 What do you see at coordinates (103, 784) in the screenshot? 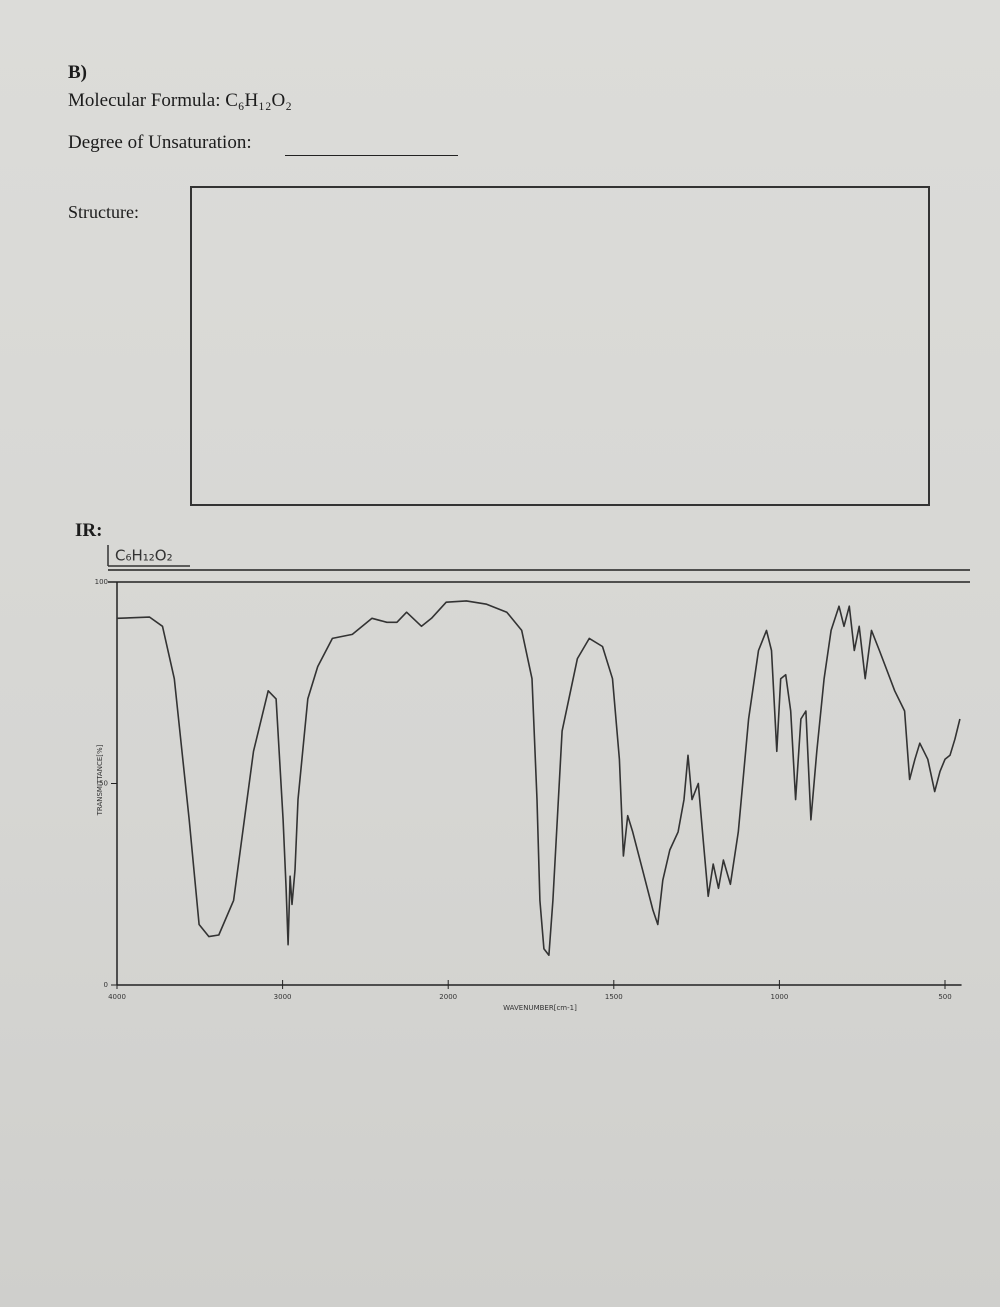
I see `y-tick-label: 50` at bounding box center [103, 784].